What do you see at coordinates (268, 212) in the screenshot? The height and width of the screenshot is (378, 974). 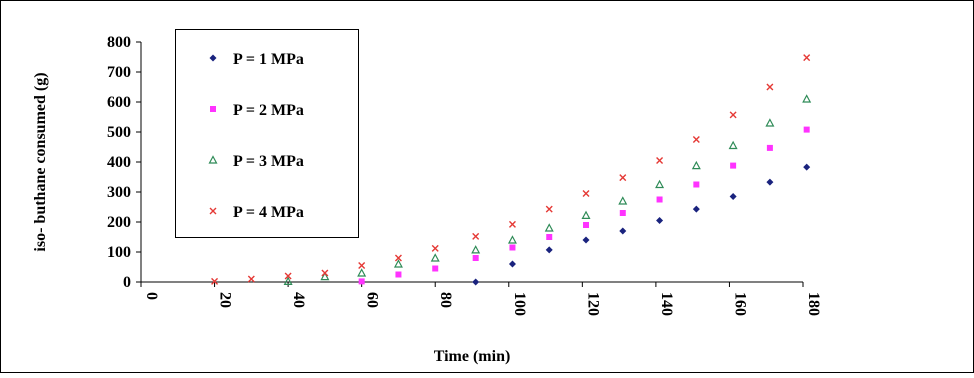 I see `legend-label: P = 4 MPa` at bounding box center [268, 212].